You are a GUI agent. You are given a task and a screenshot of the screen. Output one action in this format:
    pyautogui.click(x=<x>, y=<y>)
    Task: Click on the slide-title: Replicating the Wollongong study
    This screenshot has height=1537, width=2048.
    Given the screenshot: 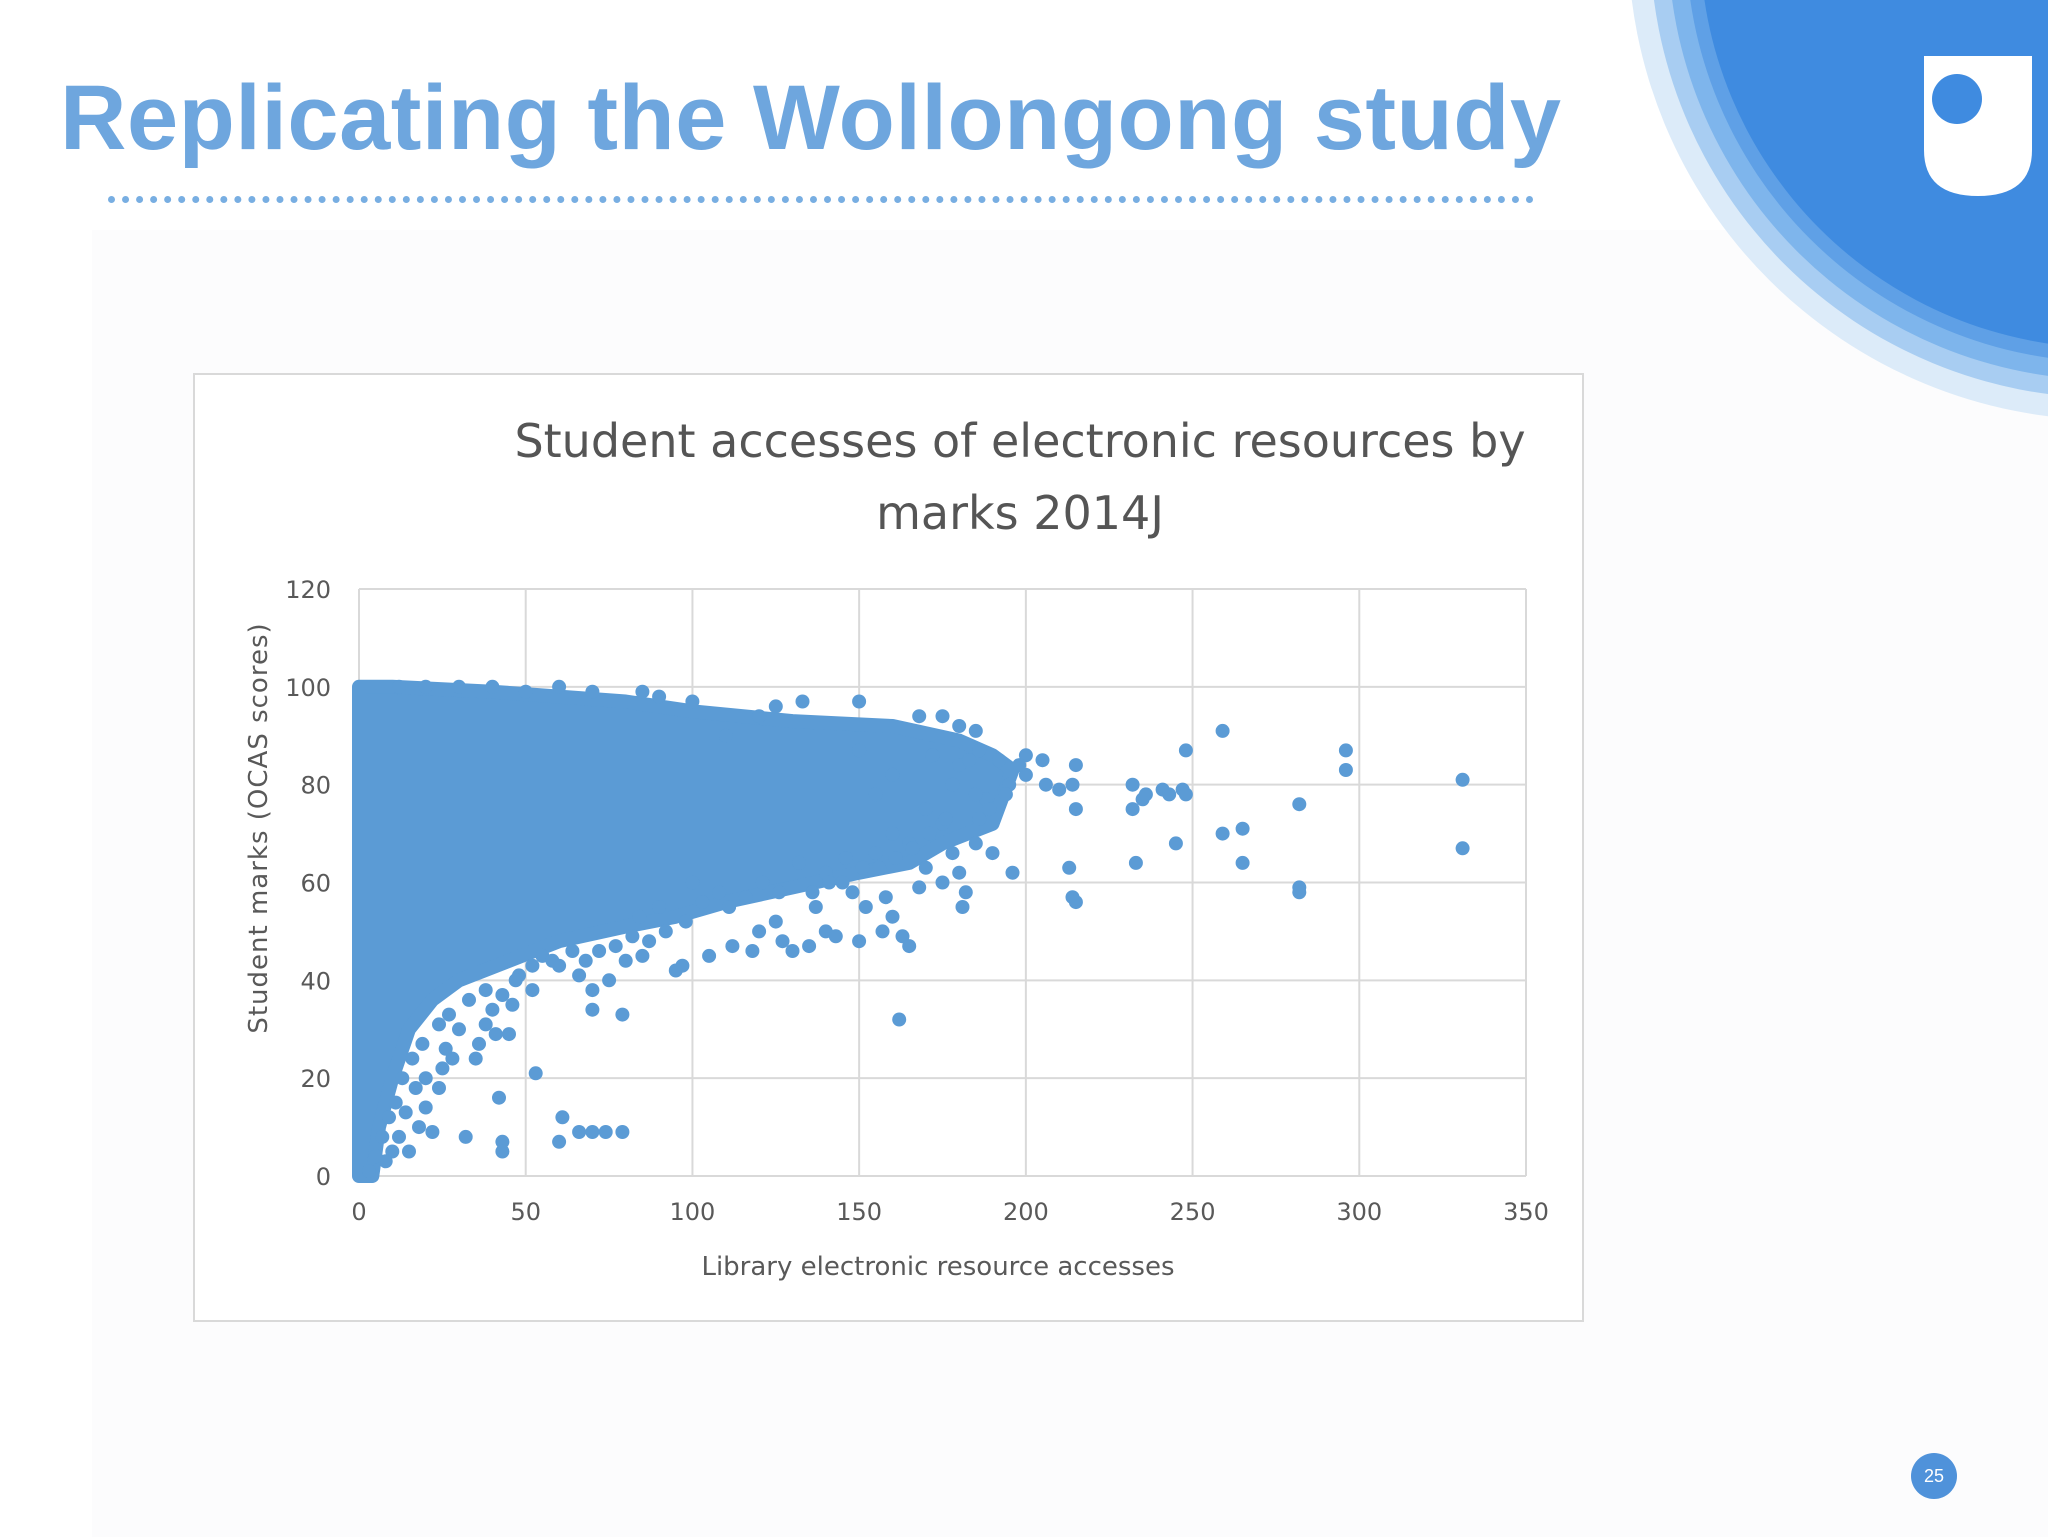 What is the action you would take?
    pyautogui.click(x=811, y=118)
    